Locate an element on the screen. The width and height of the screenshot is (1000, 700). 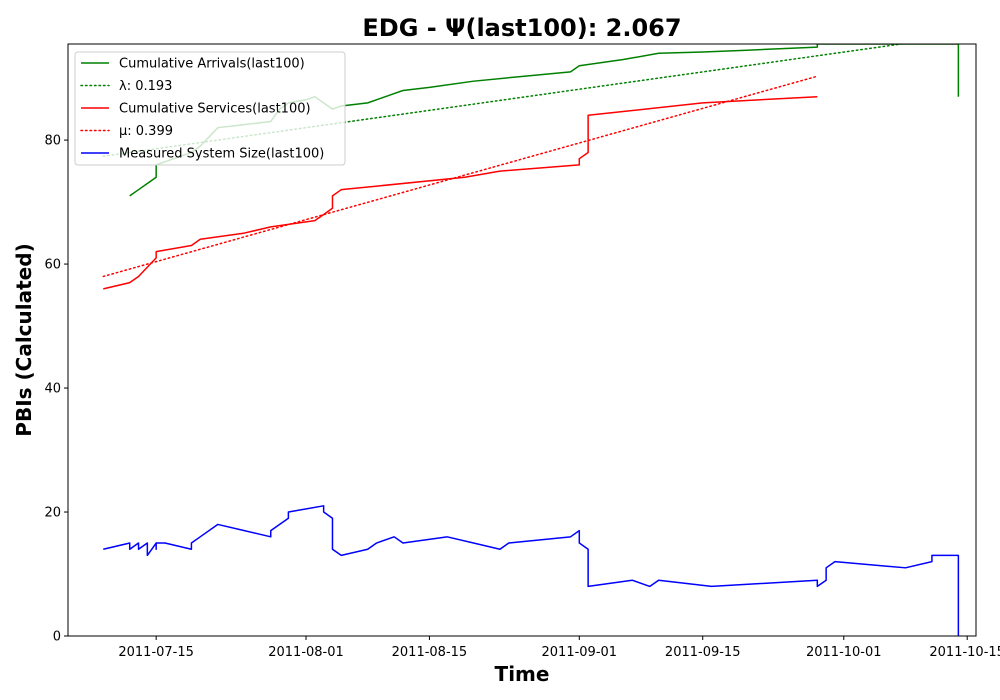
legend-label: Measured System Size(last100) is located at coordinates (221, 154).